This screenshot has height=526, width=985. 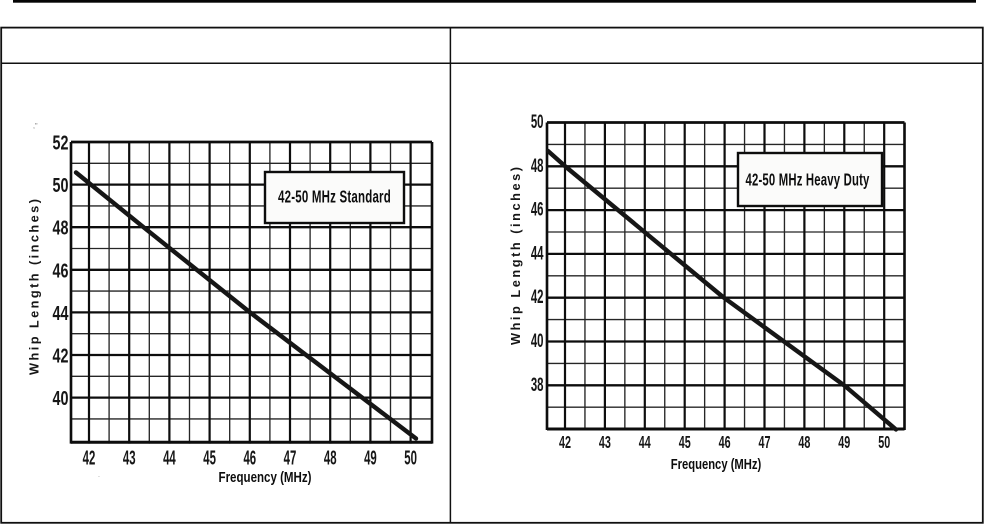 What do you see at coordinates (537, 385) in the screenshot?
I see `svg-text: 38` at bounding box center [537, 385].